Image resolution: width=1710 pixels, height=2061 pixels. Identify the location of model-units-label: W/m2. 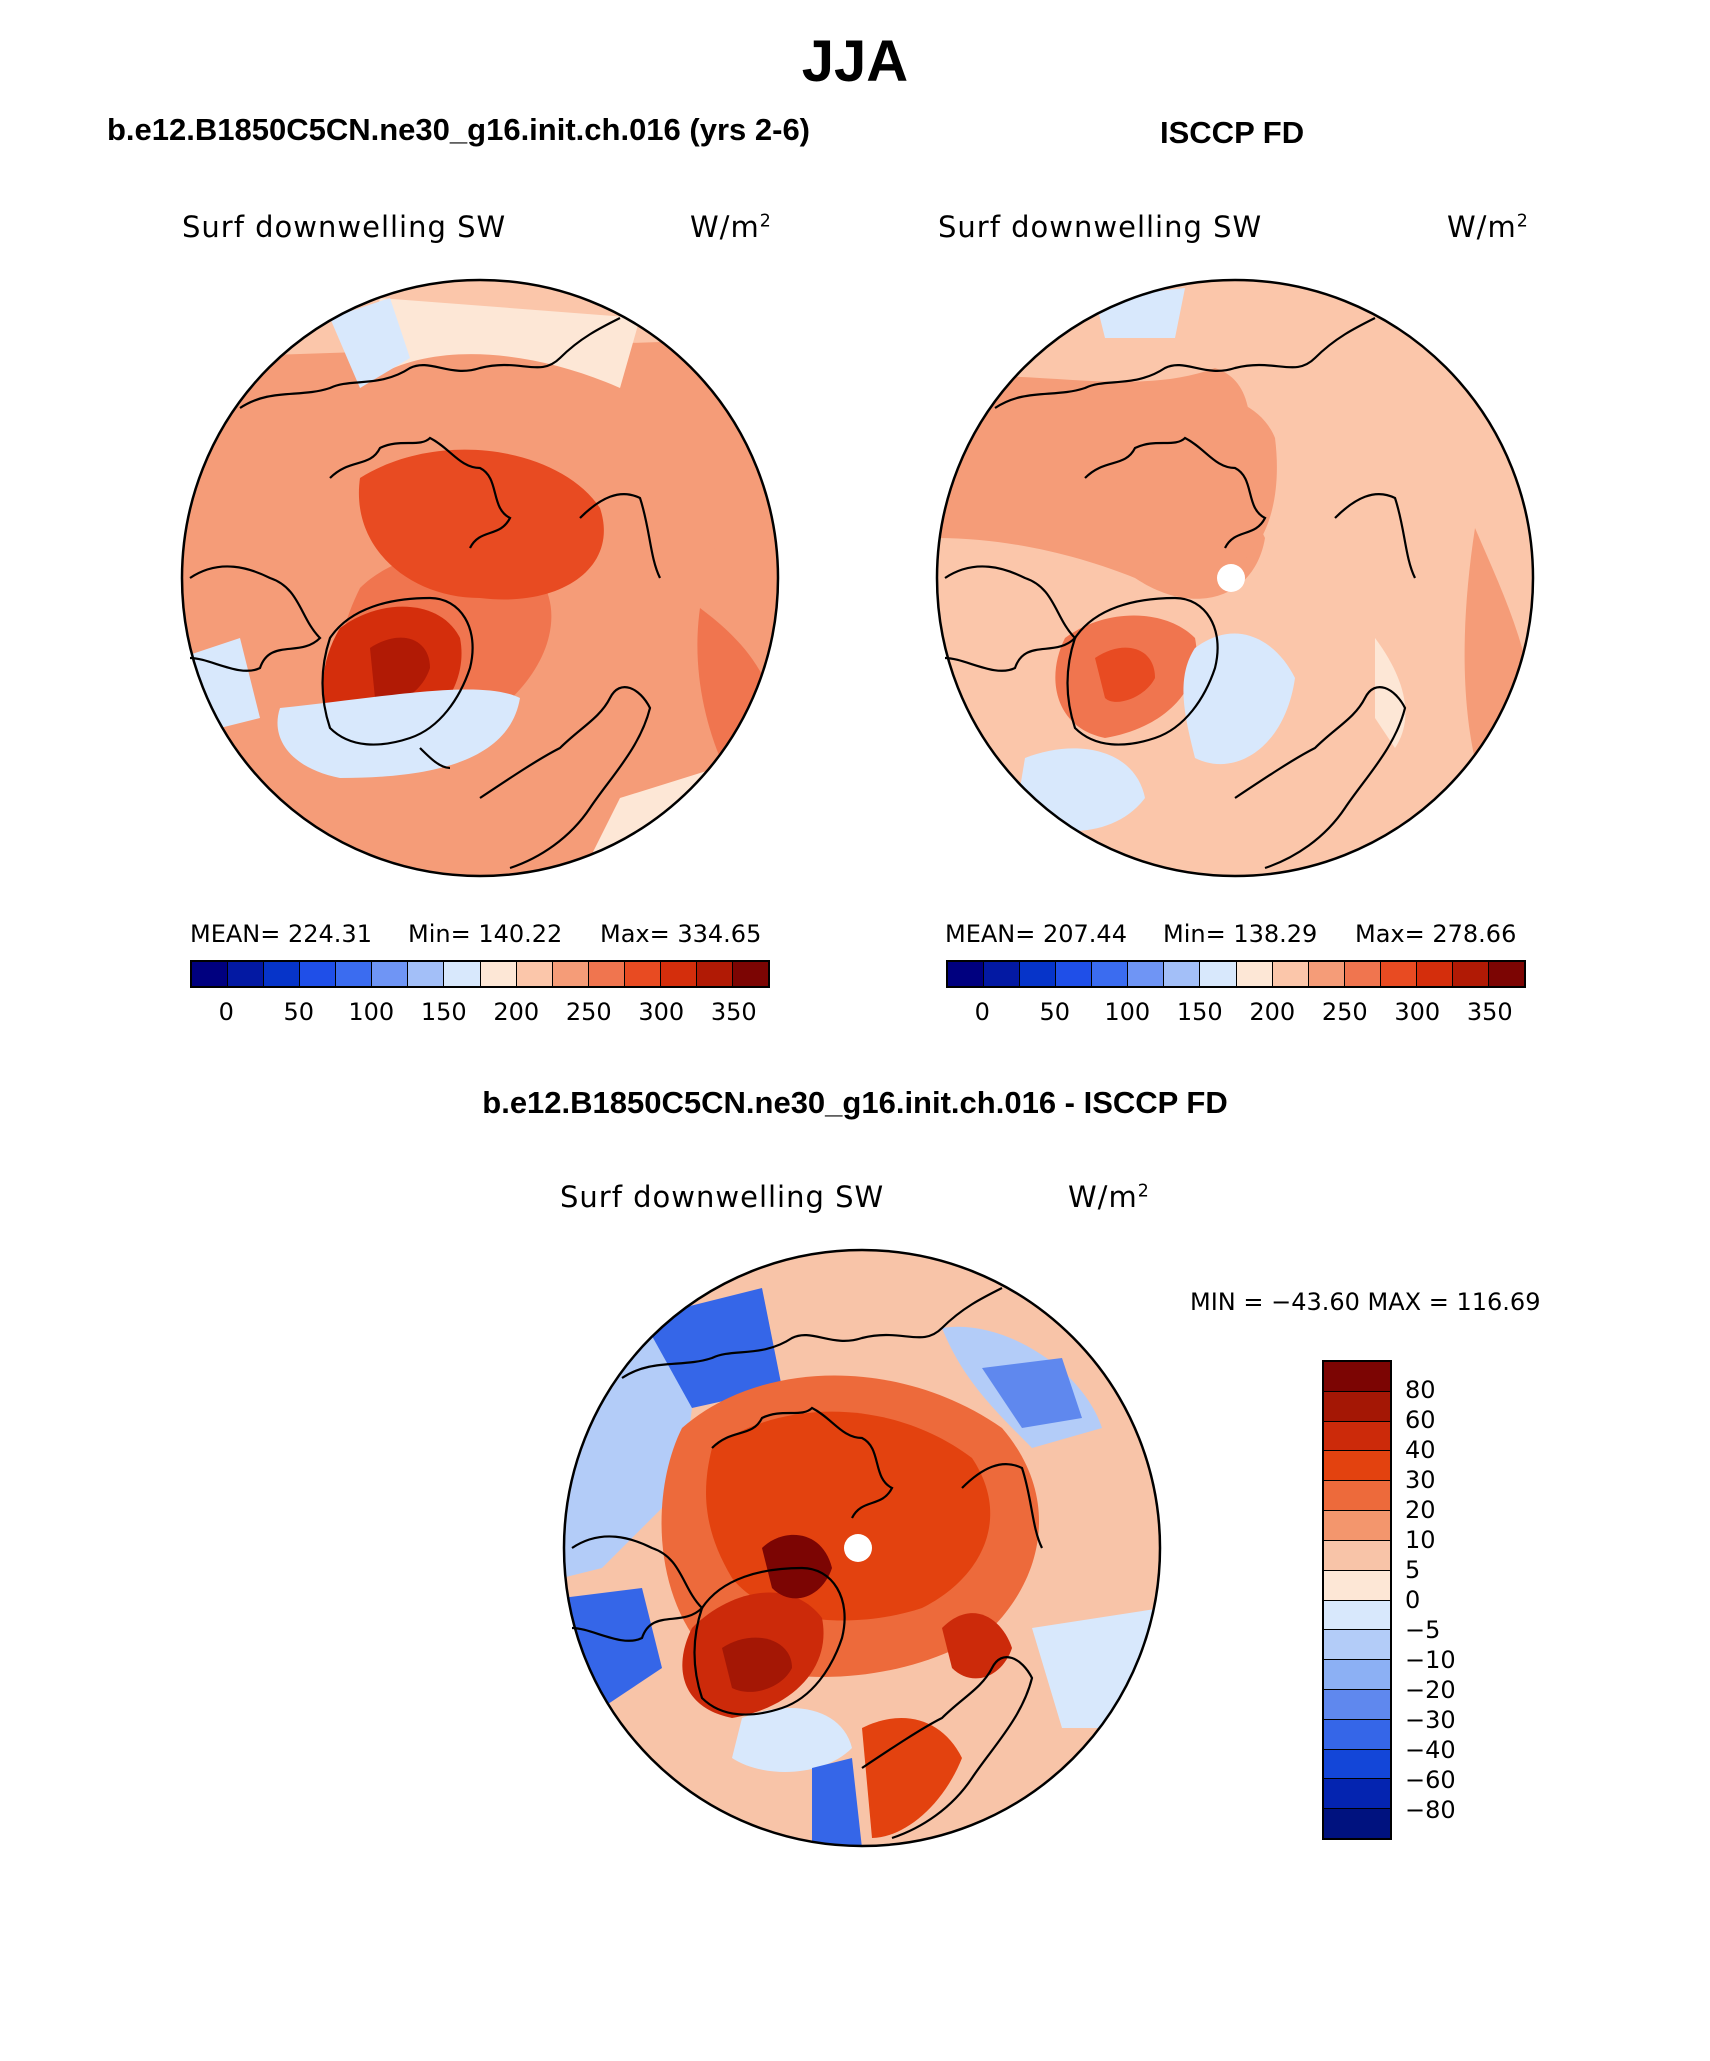
(731, 227).